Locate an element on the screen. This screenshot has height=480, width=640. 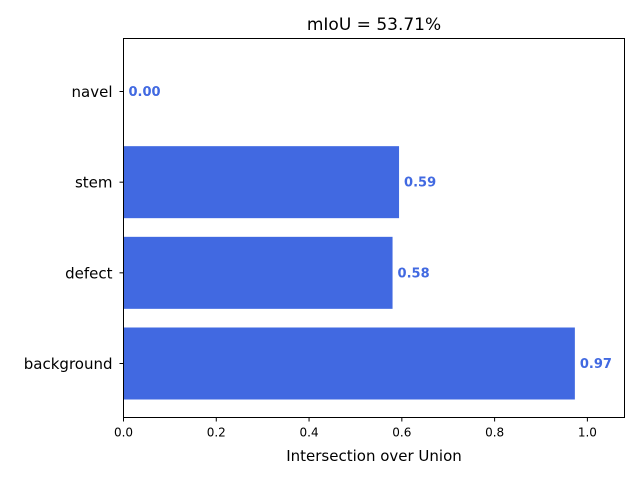
bar-stem is located at coordinates (261, 182).